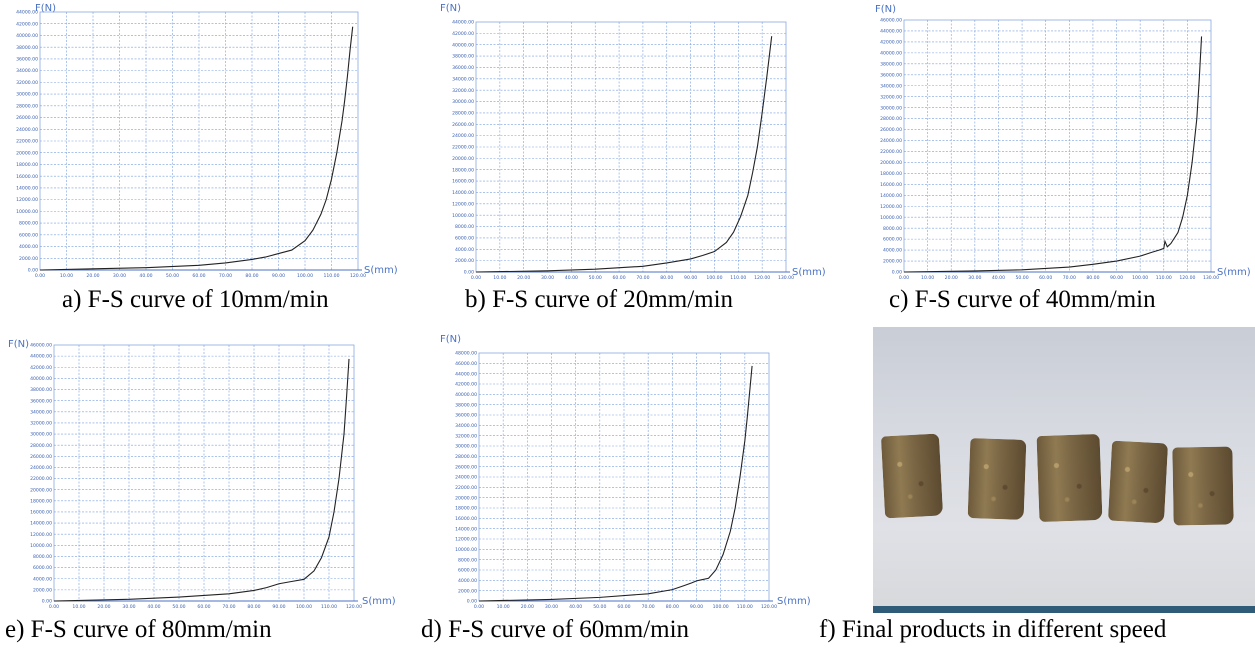 The height and width of the screenshot is (652, 1255). I want to click on photo-bottom-edge, so click(1064, 609).